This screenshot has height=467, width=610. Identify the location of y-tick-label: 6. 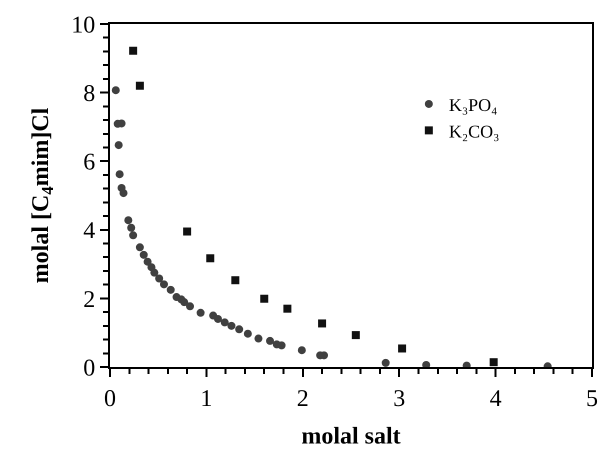
(89, 163).